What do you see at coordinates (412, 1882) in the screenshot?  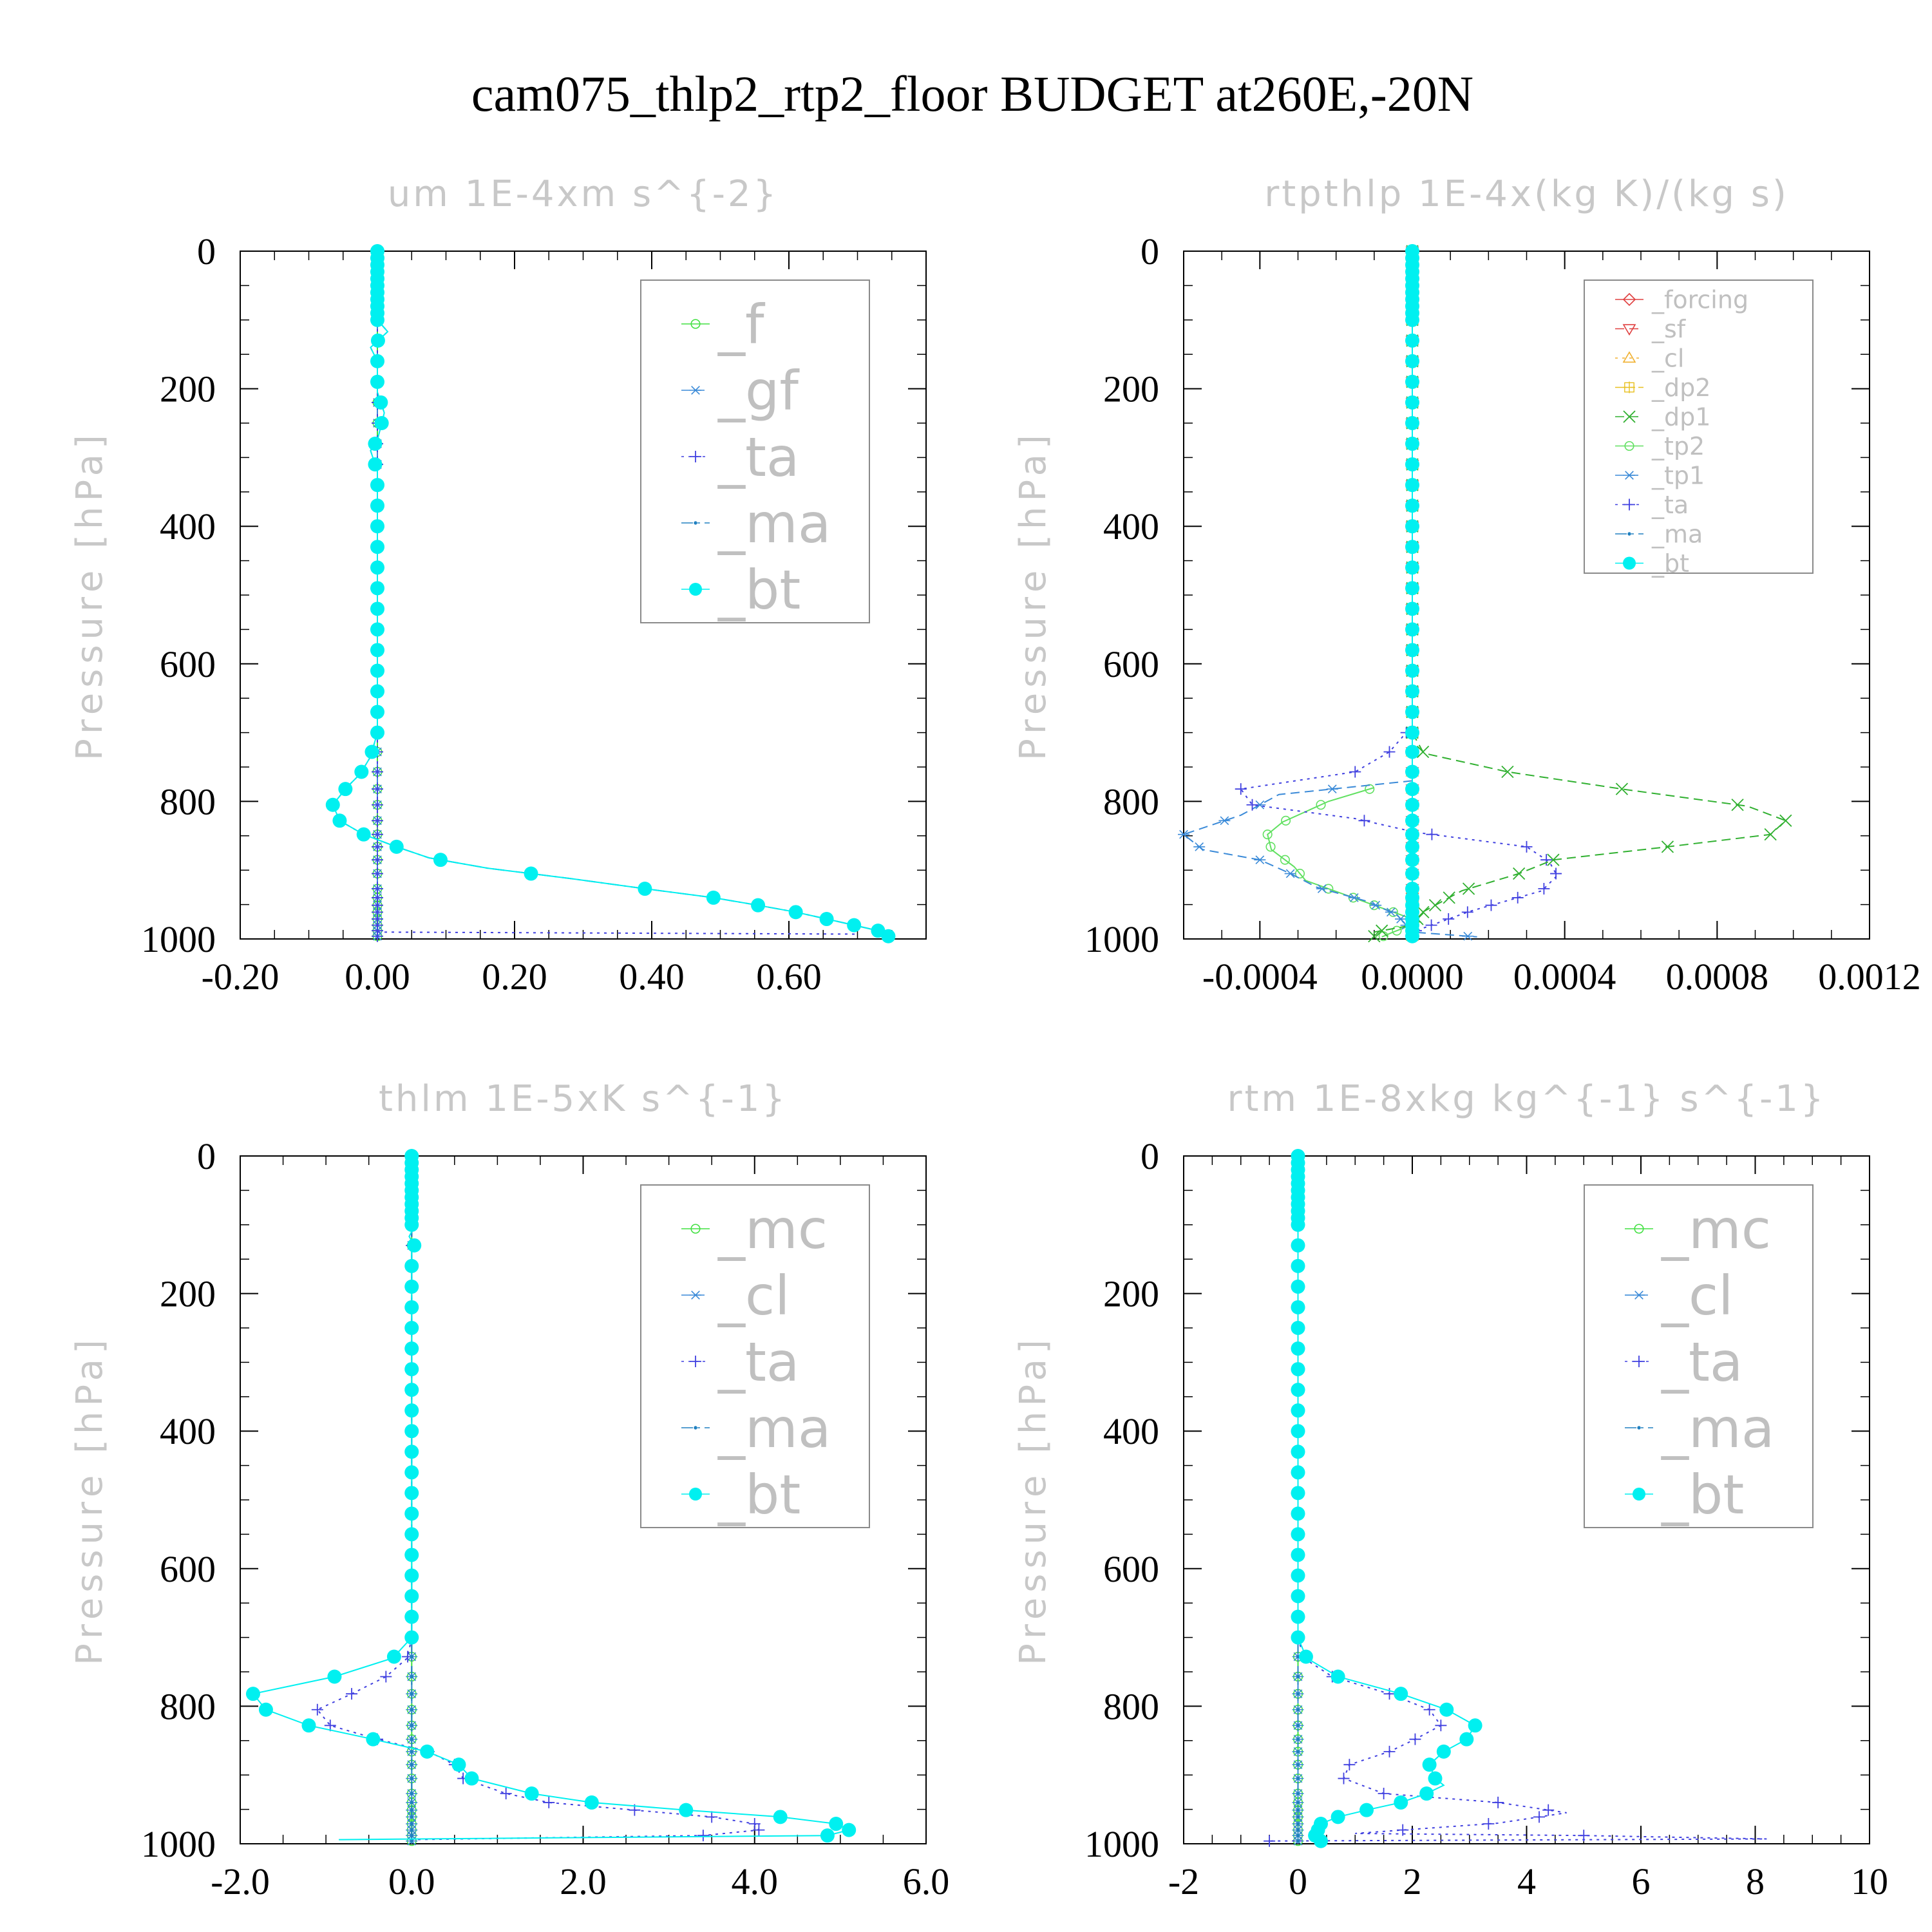 I see `x-tick-label: 0.0` at bounding box center [412, 1882].